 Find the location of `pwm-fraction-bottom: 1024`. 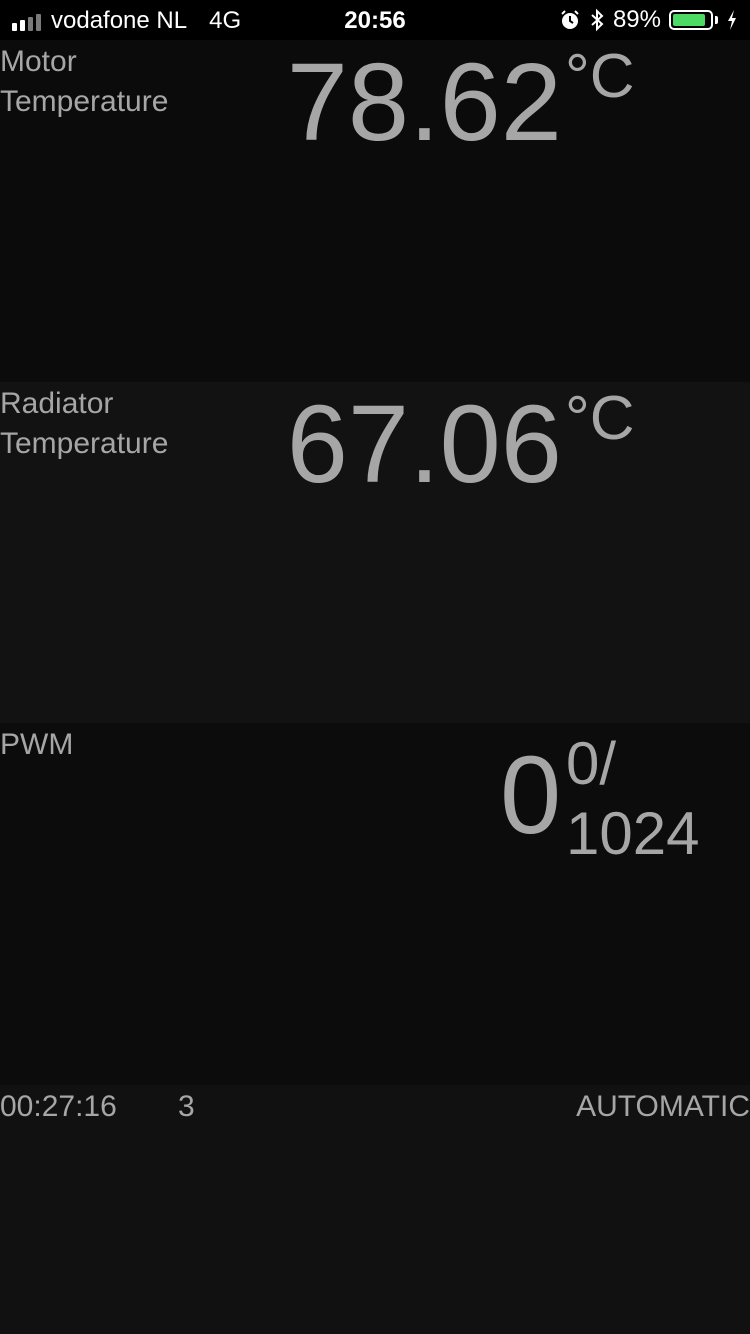

pwm-fraction-bottom: 1024 is located at coordinates (632, 834).